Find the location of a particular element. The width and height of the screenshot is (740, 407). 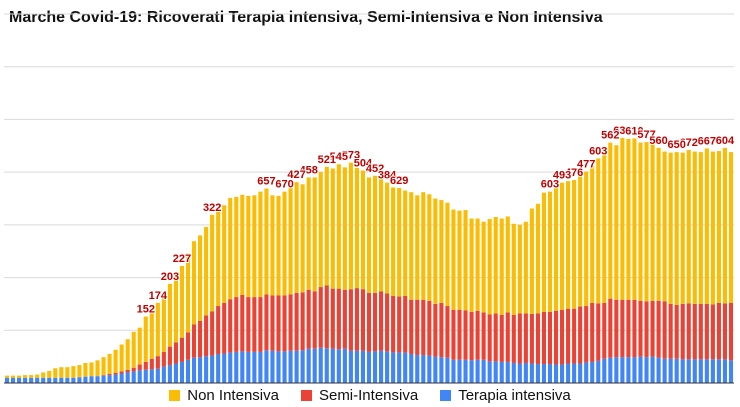

data-label: 174 is located at coordinates (158, 296).